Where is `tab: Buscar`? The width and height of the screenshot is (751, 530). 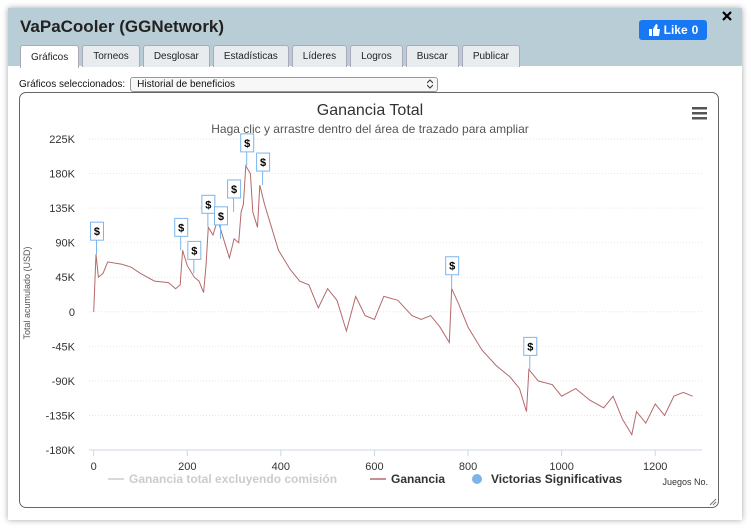 tab: Buscar is located at coordinates (432, 56).